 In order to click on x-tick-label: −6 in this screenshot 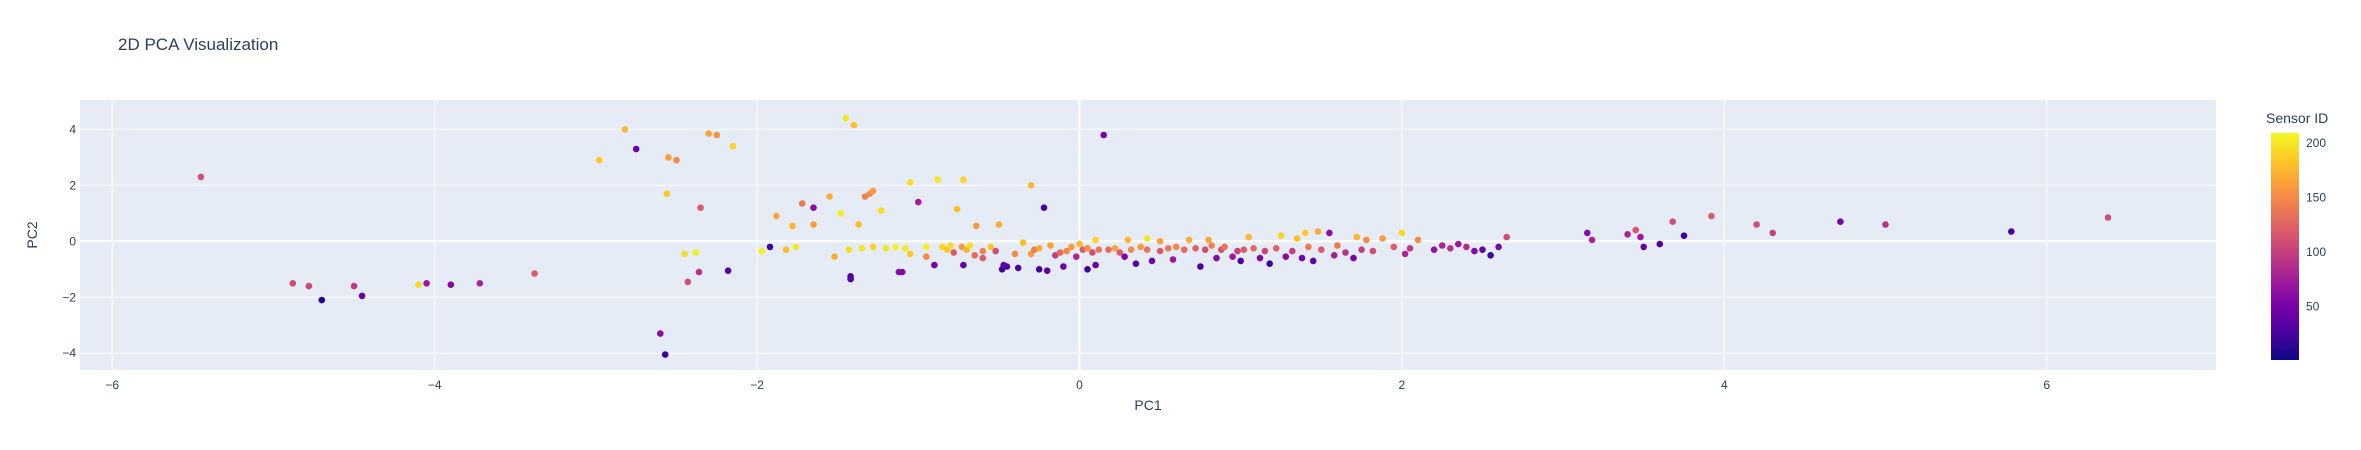, I will do `click(112, 385)`.